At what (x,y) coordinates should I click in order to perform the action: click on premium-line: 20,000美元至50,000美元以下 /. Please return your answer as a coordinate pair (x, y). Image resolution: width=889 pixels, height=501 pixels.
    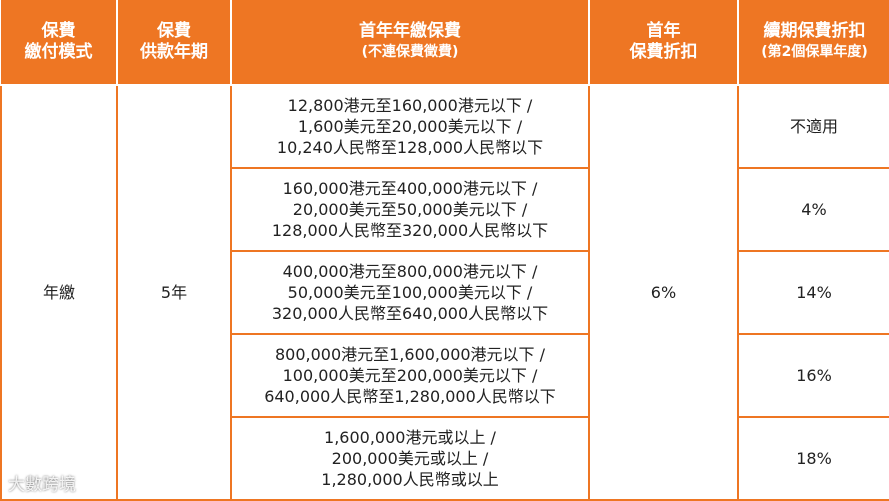
    Looking at the image, I should click on (410, 209).